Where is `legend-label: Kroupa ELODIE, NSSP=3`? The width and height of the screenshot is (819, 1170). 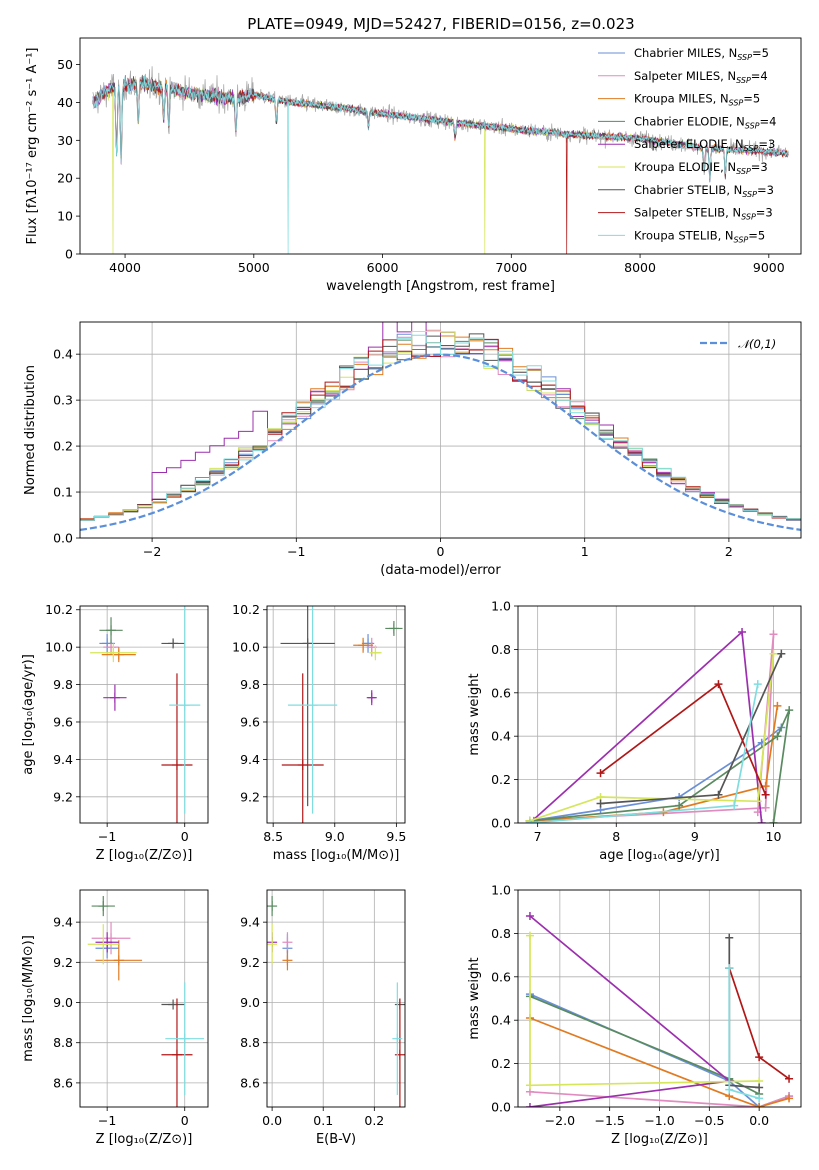
legend-label: Kroupa ELODIE, NSSP=3 is located at coordinates (701, 168).